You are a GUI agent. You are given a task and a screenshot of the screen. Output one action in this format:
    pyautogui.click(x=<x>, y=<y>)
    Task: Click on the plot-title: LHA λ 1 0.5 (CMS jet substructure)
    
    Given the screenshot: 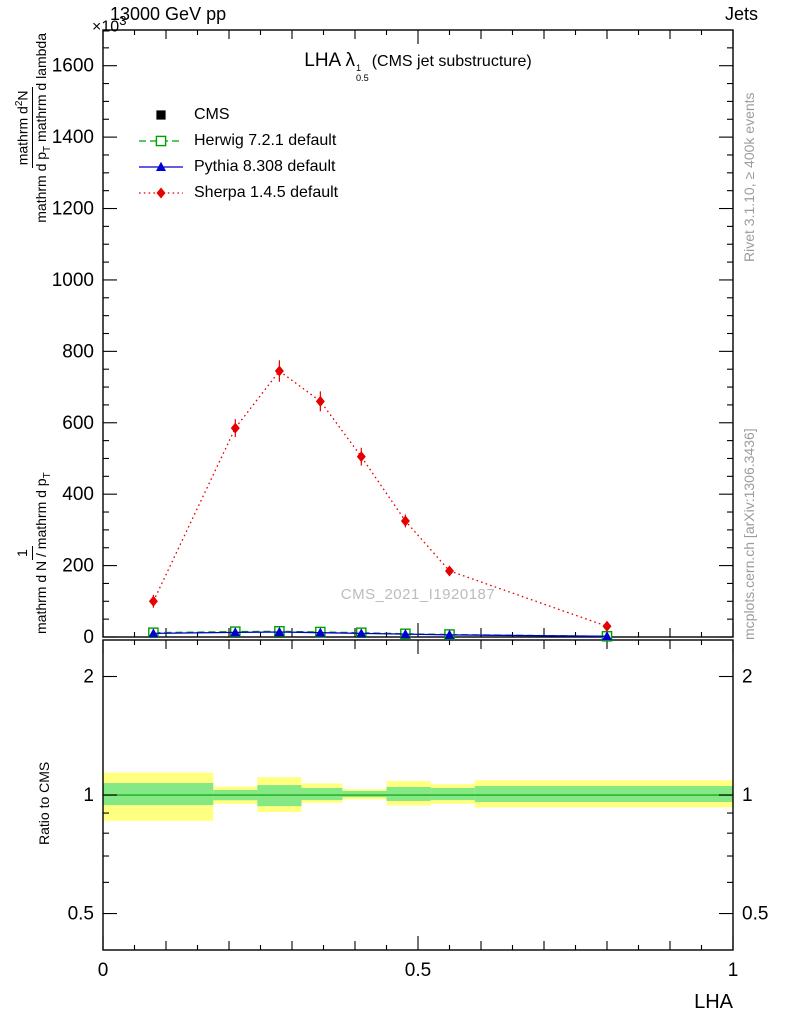 What is the action you would take?
    pyautogui.click(x=418, y=66)
    